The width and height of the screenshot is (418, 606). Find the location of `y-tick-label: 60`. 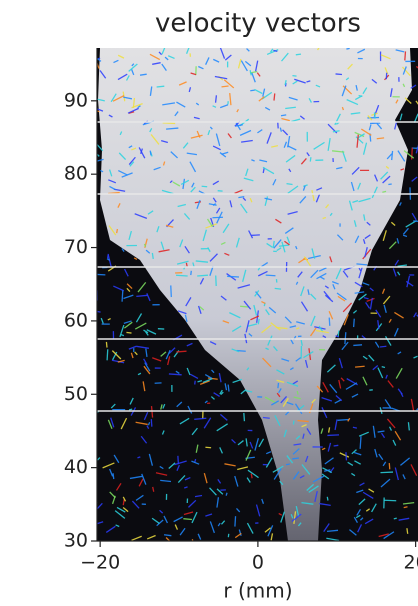

y-tick-label: 60 is located at coordinates (76, 320).